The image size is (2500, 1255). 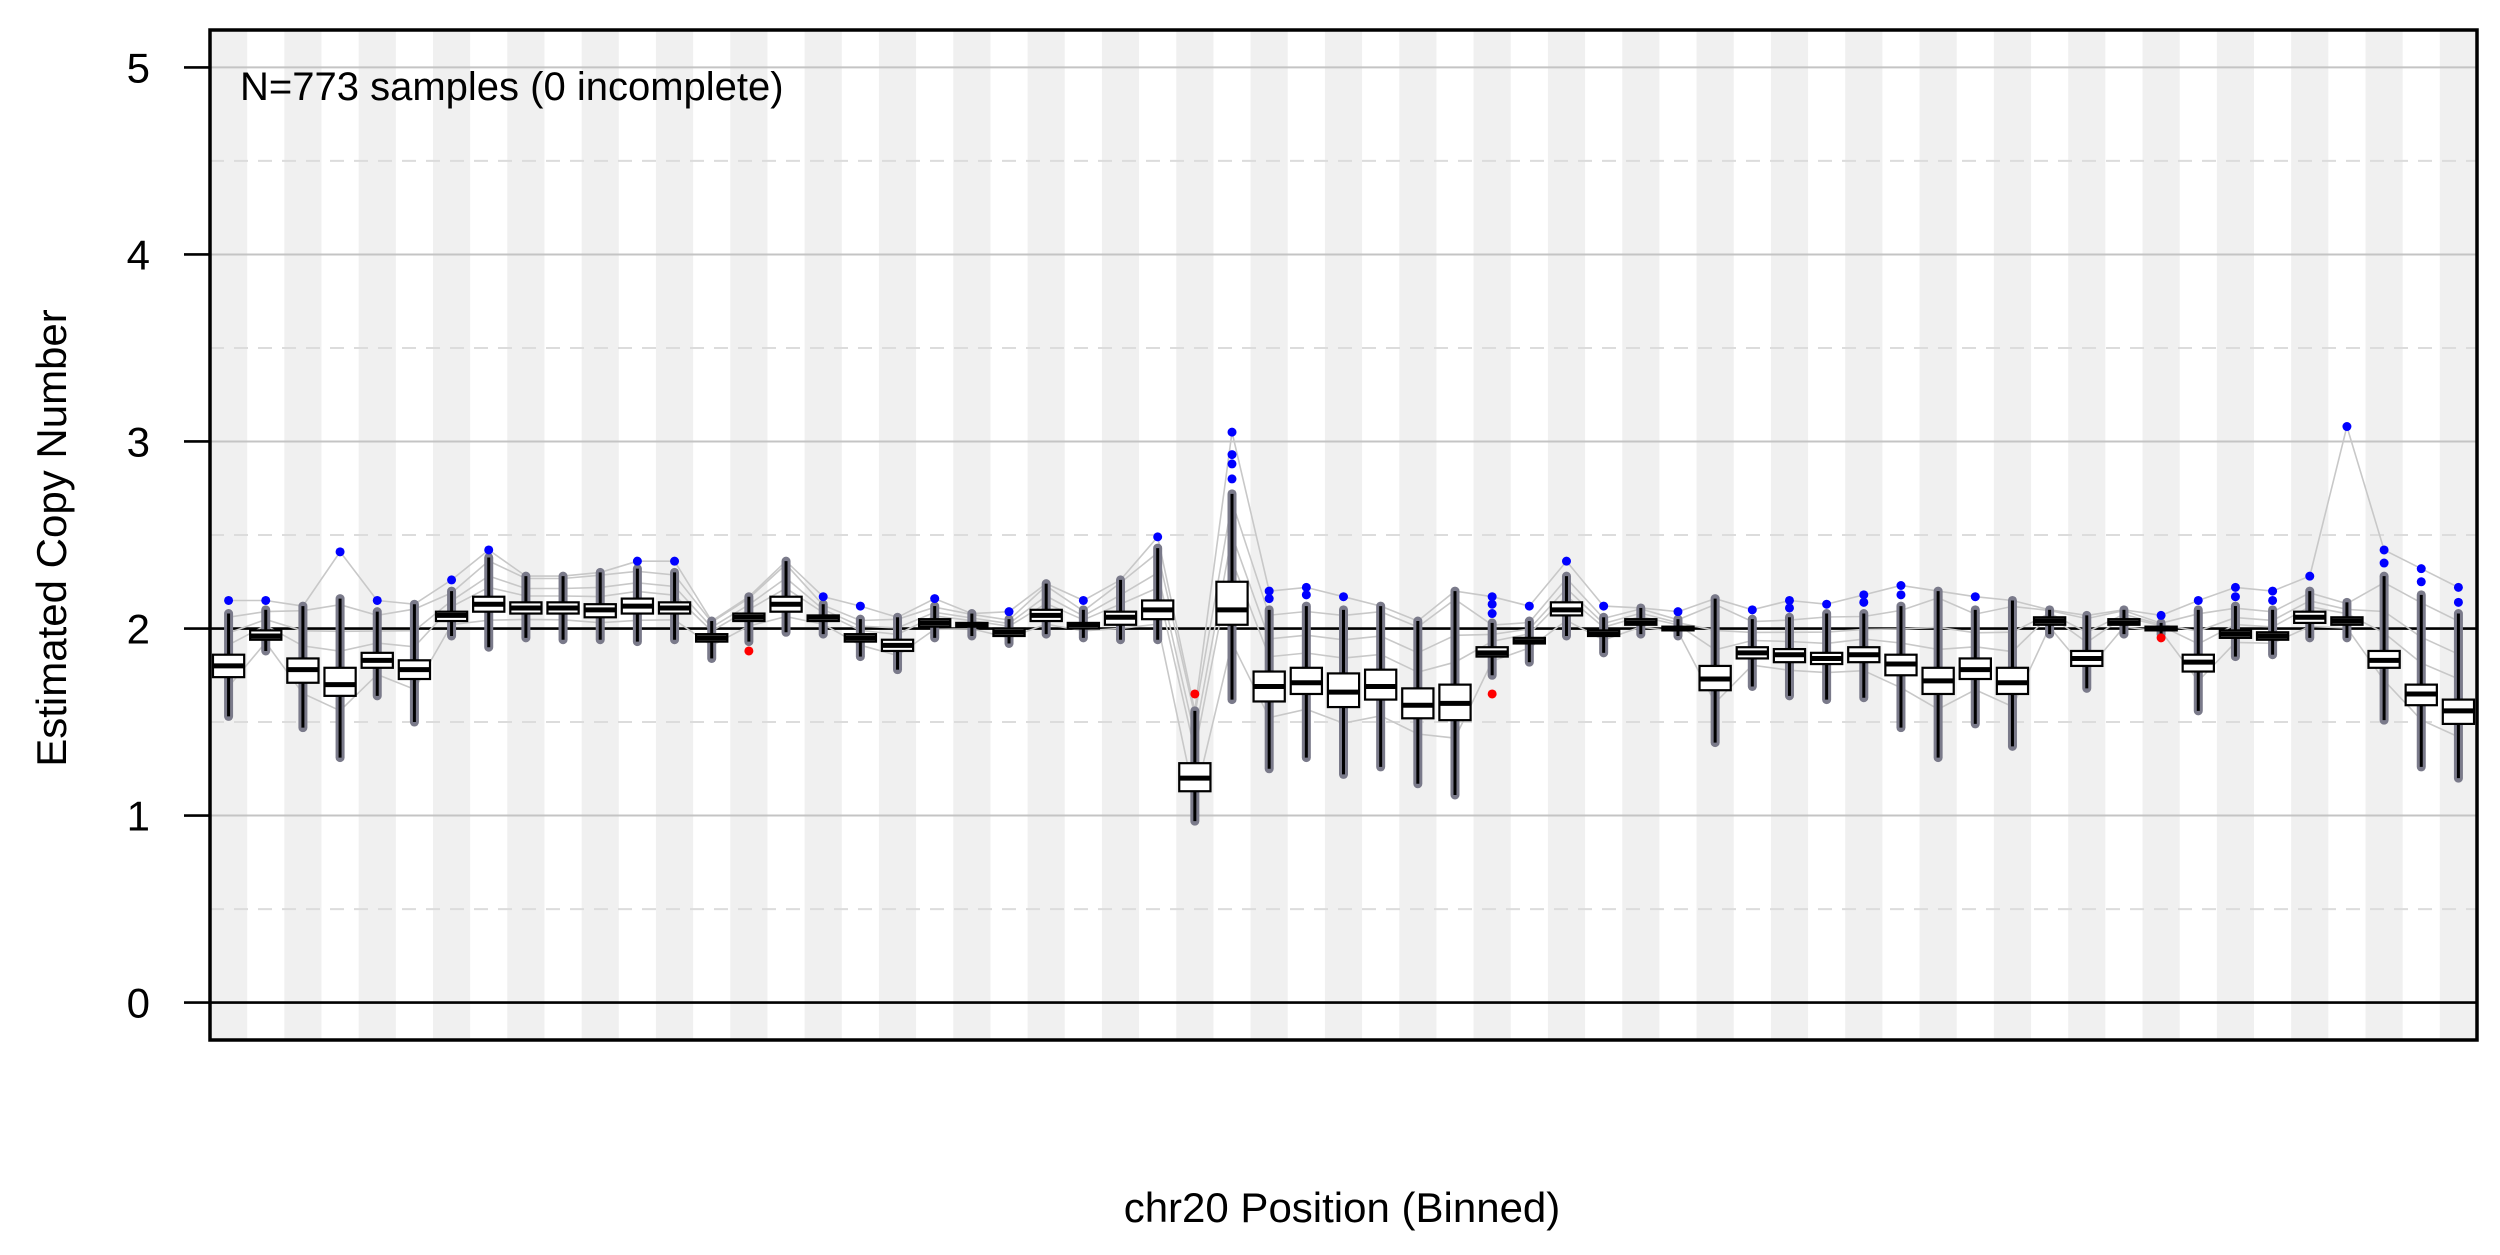 What do you see at coordinates (51, 538) in the screenshot?
I see `y-axis-label: Estimated Copy Number` at bounding box center [51, 538].